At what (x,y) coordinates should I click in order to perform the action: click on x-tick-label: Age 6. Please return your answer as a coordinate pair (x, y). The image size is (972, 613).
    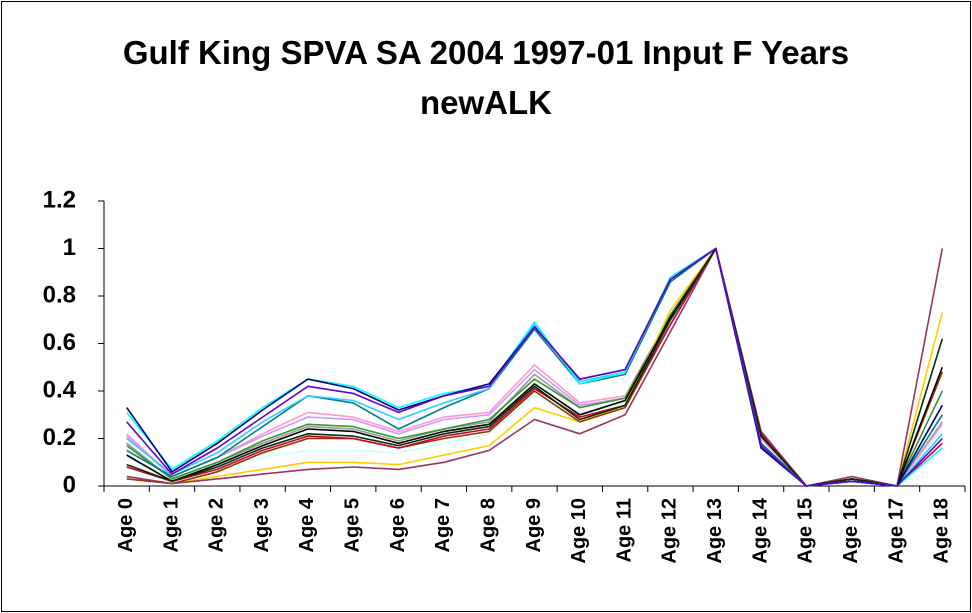
    Looking at the image, I should click on (398, 525).